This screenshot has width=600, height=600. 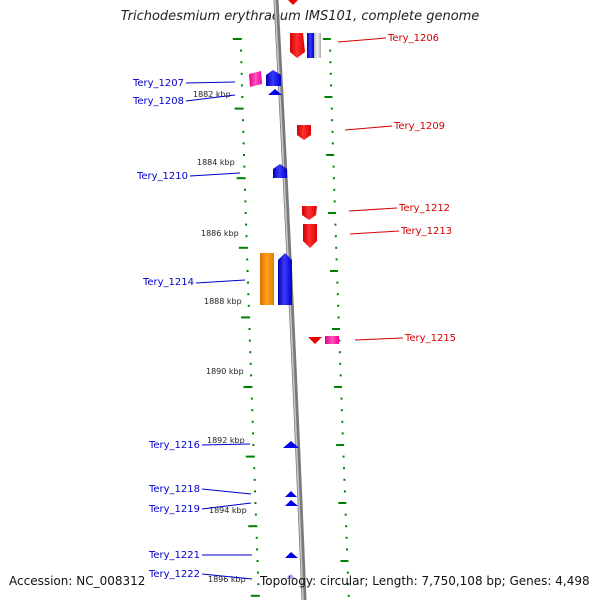 I want to click on accession-text: Accession: NC_008312, so click(x=77, y=581).